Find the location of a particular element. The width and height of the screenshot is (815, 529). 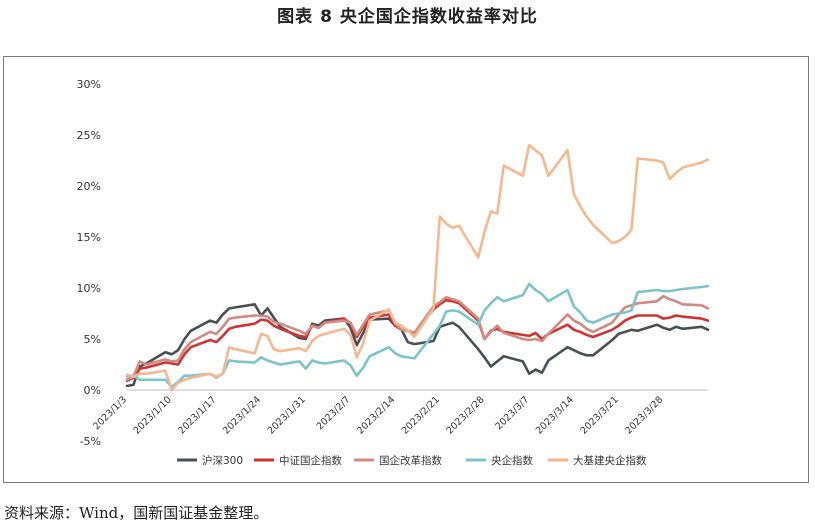

x-tick-label: 2023/3/7 is located at coordinates (512, 413).